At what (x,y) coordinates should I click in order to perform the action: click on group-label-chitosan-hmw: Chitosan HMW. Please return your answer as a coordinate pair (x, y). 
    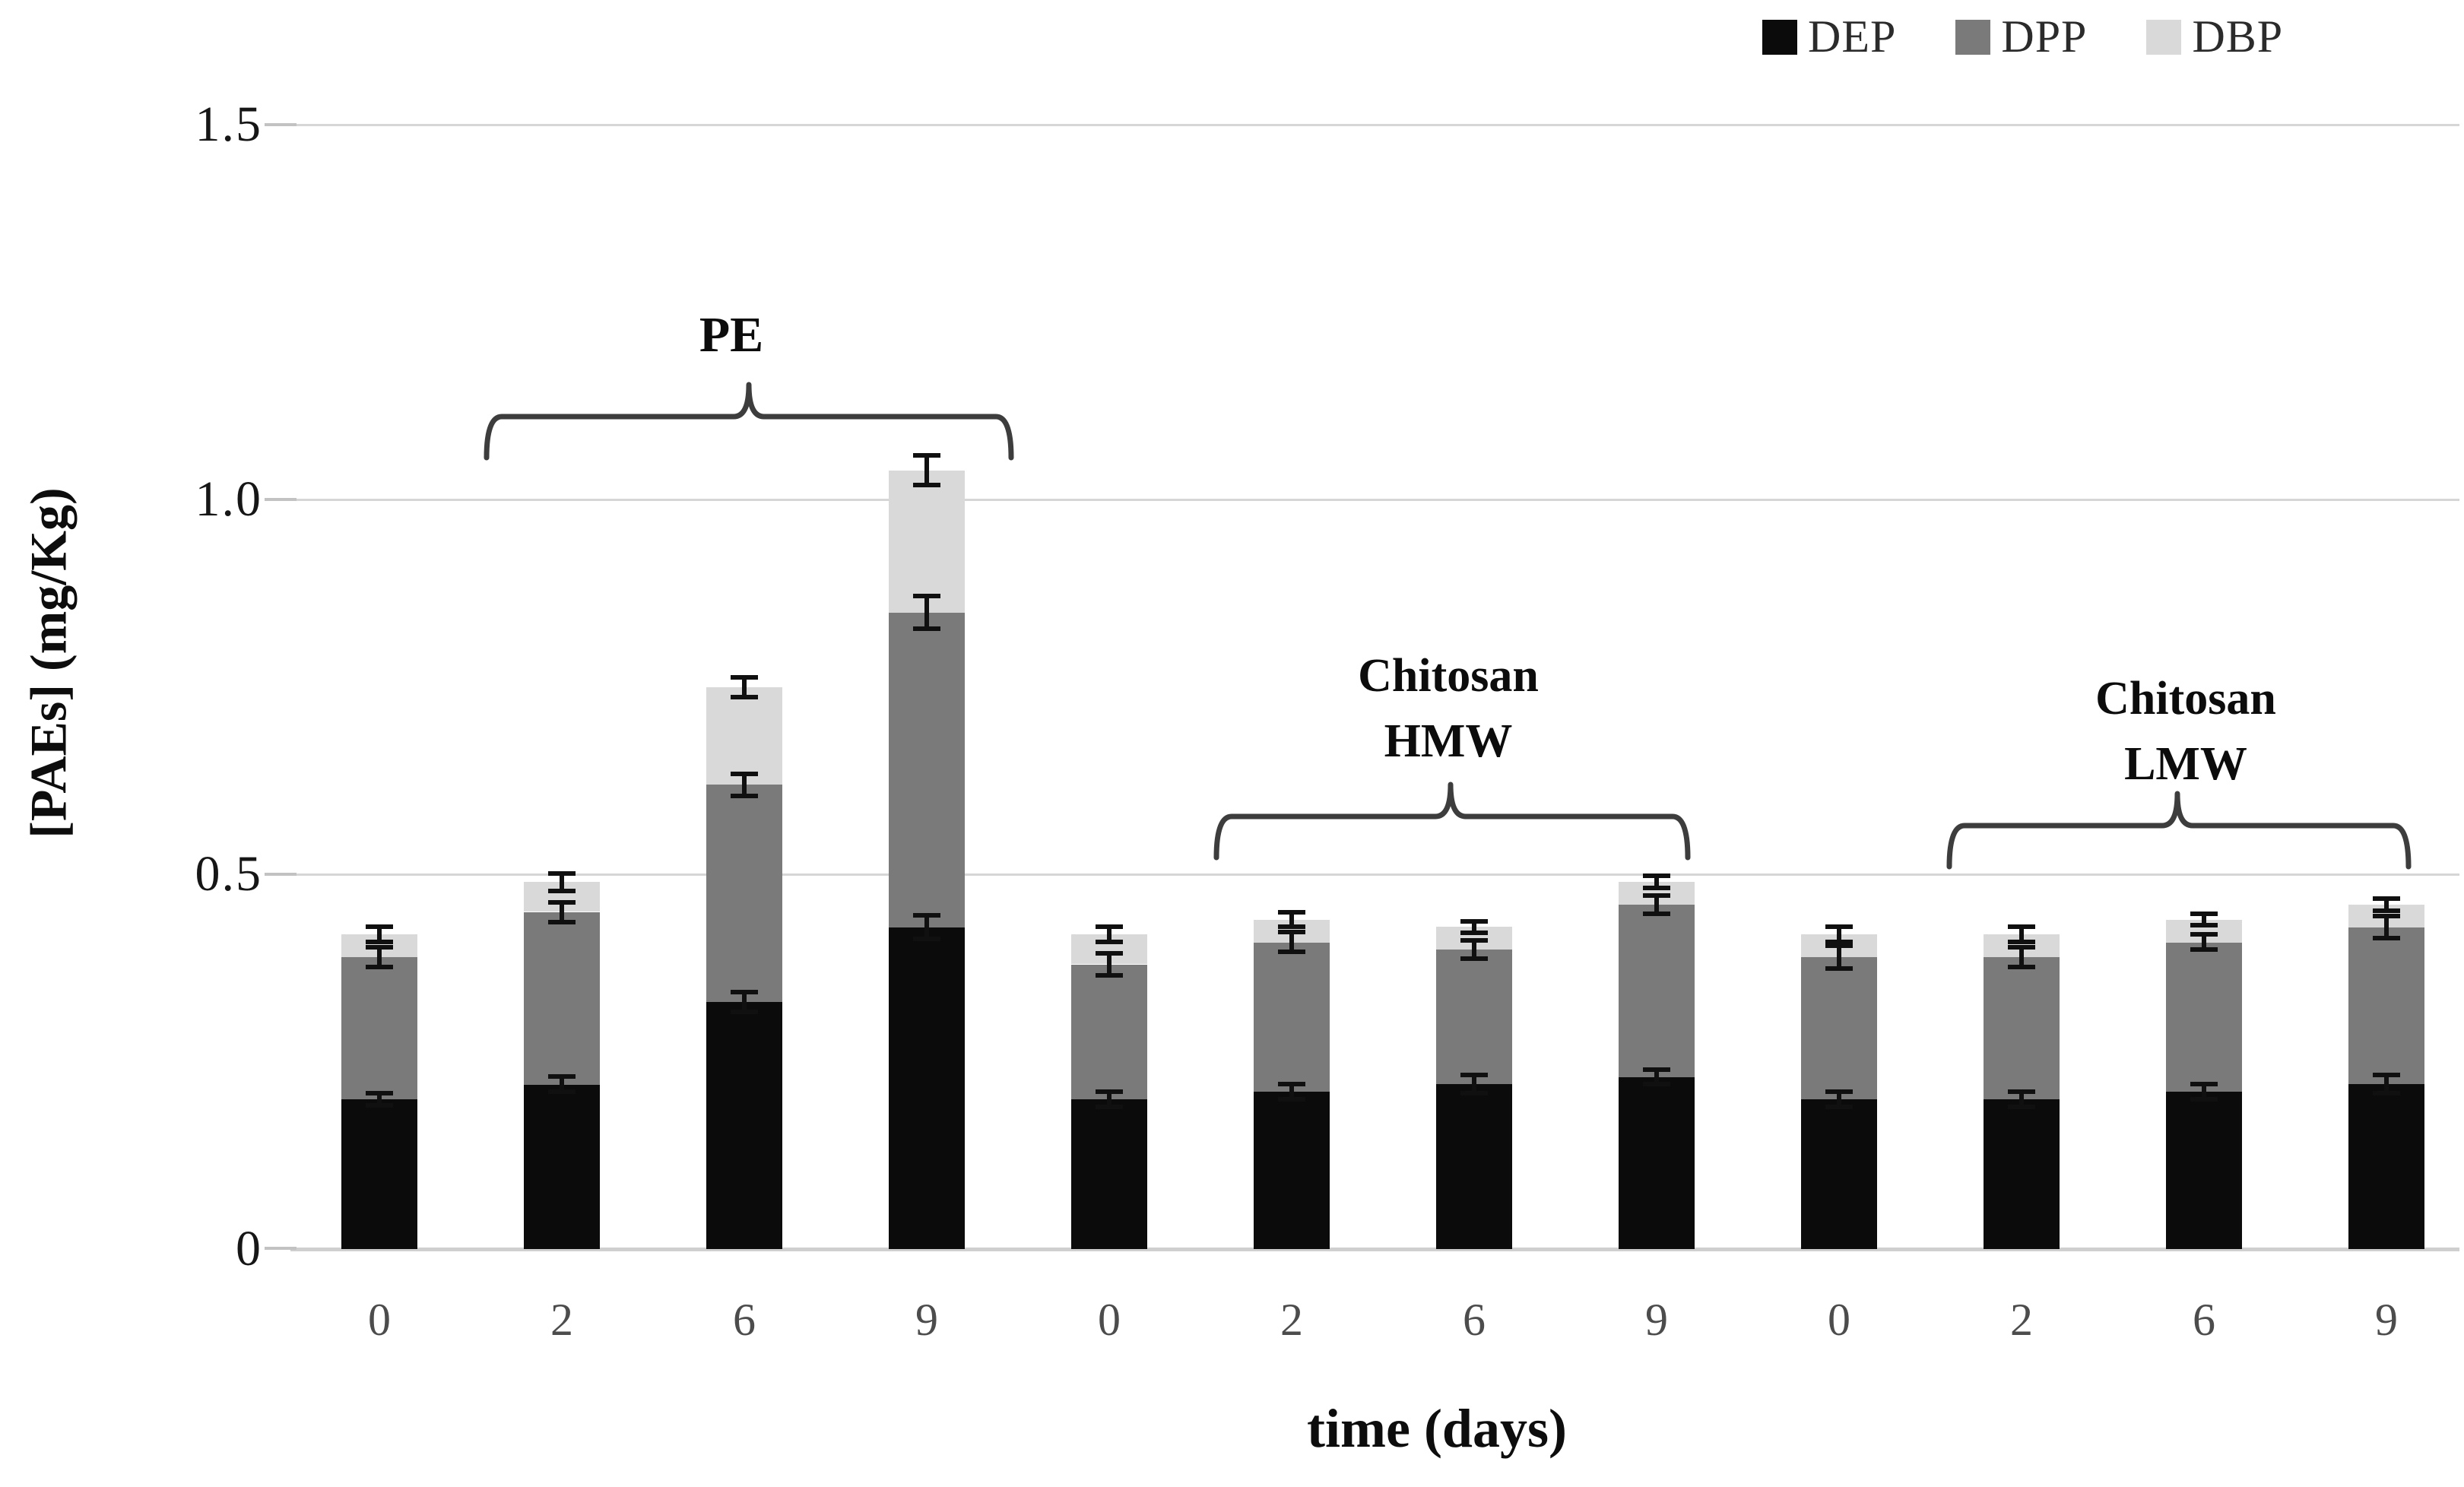
    Looking at the image, I should click on (1449, 708).